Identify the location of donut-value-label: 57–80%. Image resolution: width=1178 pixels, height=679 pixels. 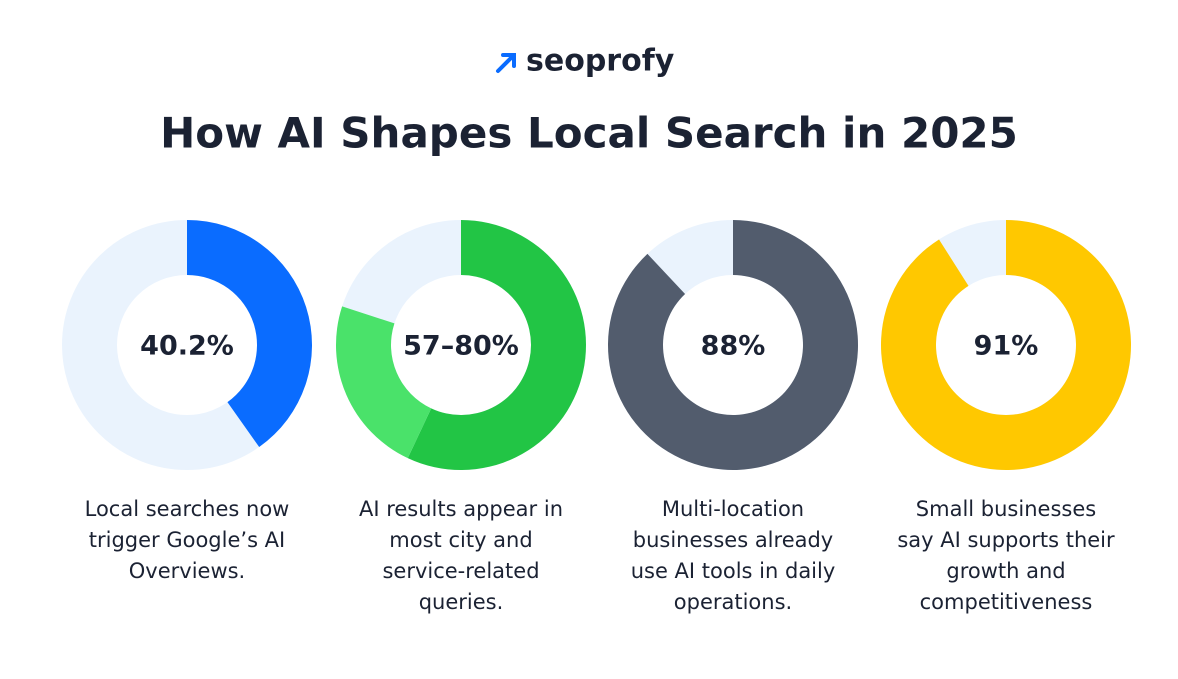
(461, 346).